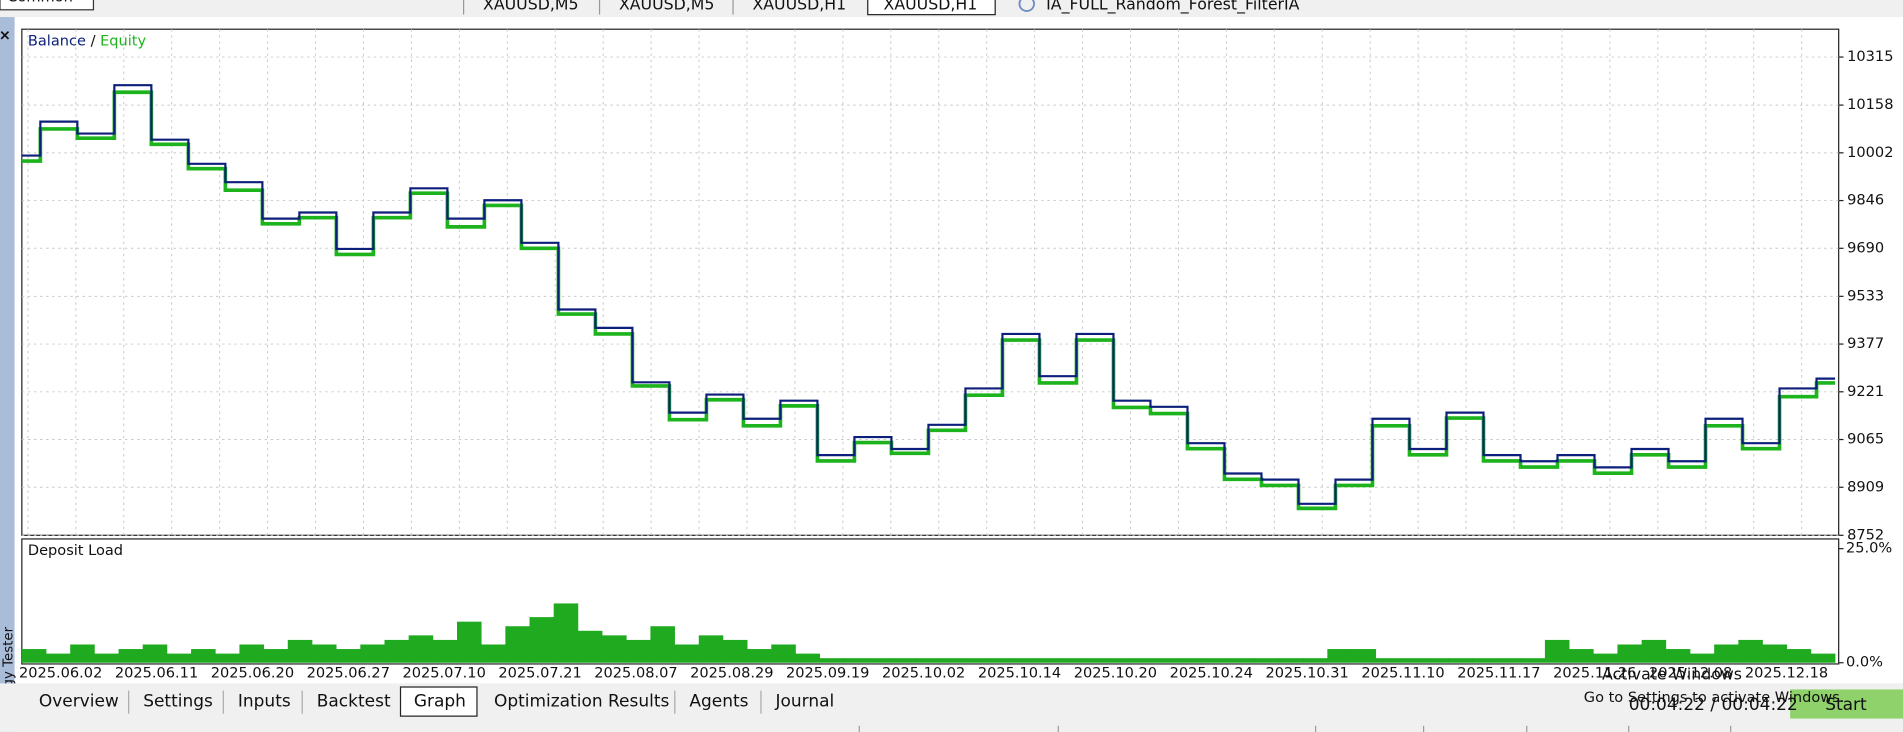 The width and height of the screenshot is (1903, 732). Describe the element at coordinates (156, 673) in the screenshot. I see `x-tick-label: 2025.06.11` at that location.